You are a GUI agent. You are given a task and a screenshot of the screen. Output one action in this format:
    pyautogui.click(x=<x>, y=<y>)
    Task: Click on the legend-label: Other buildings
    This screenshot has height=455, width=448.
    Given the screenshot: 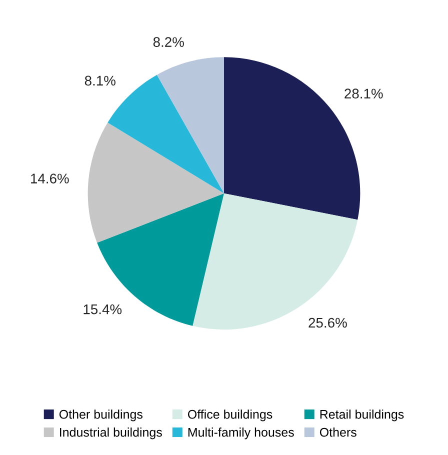 What is the action you would take?
    pyautogui.click(x=100, y=416)
    